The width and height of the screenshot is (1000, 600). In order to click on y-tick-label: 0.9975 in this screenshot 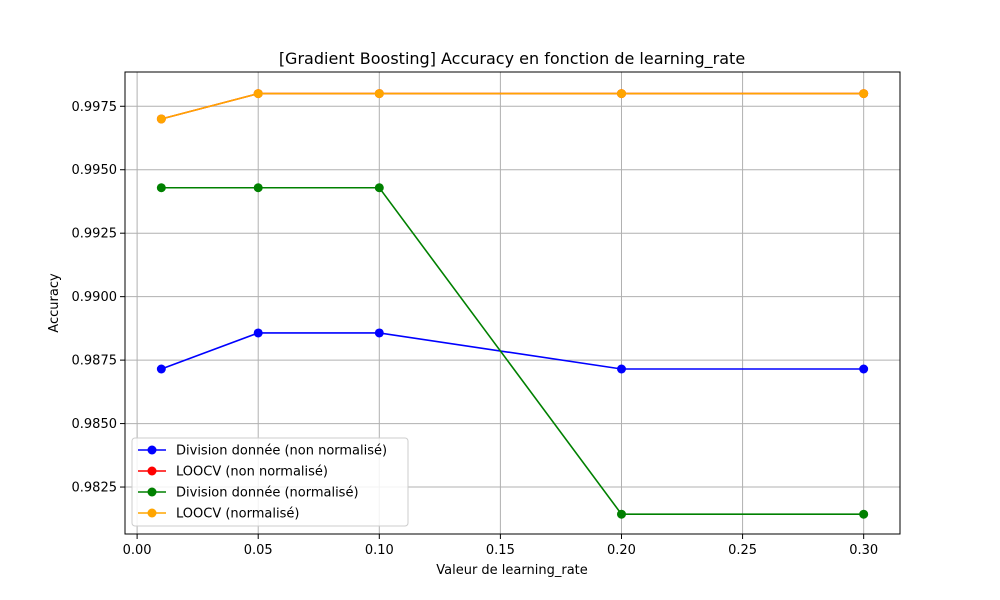, I will do `click(95, 107)`.